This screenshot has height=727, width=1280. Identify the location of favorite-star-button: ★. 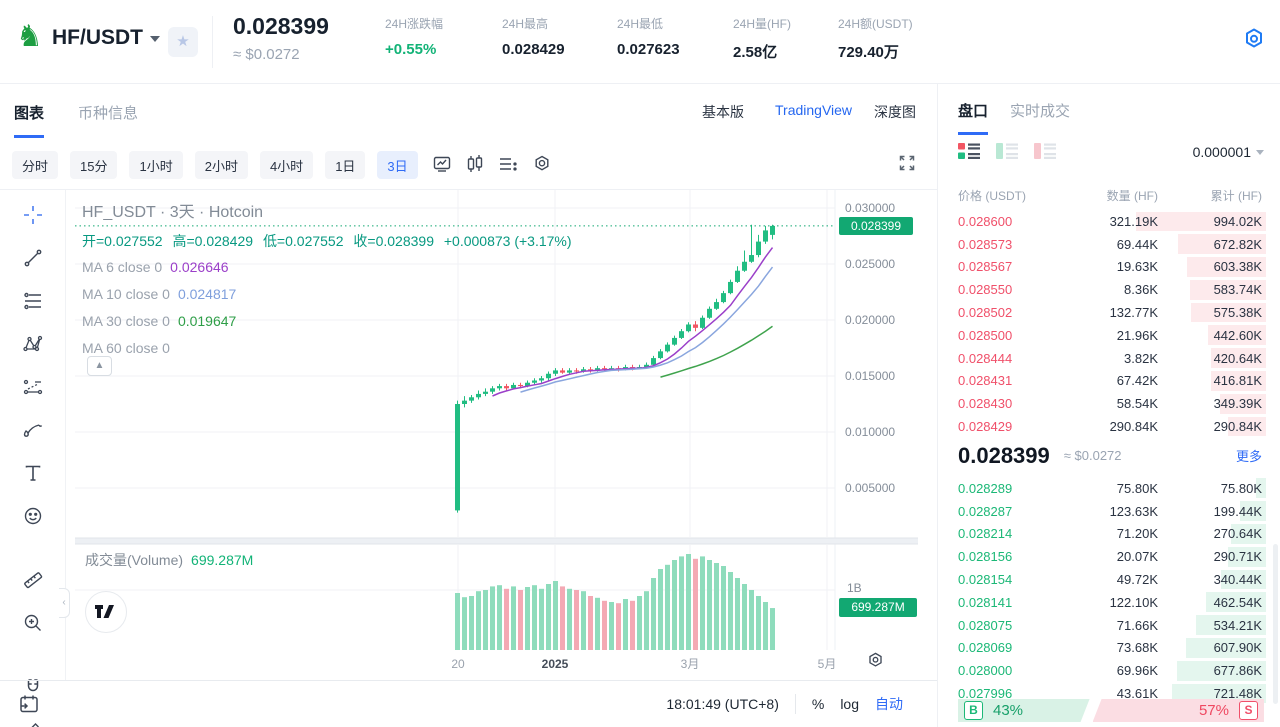
(183, 42).